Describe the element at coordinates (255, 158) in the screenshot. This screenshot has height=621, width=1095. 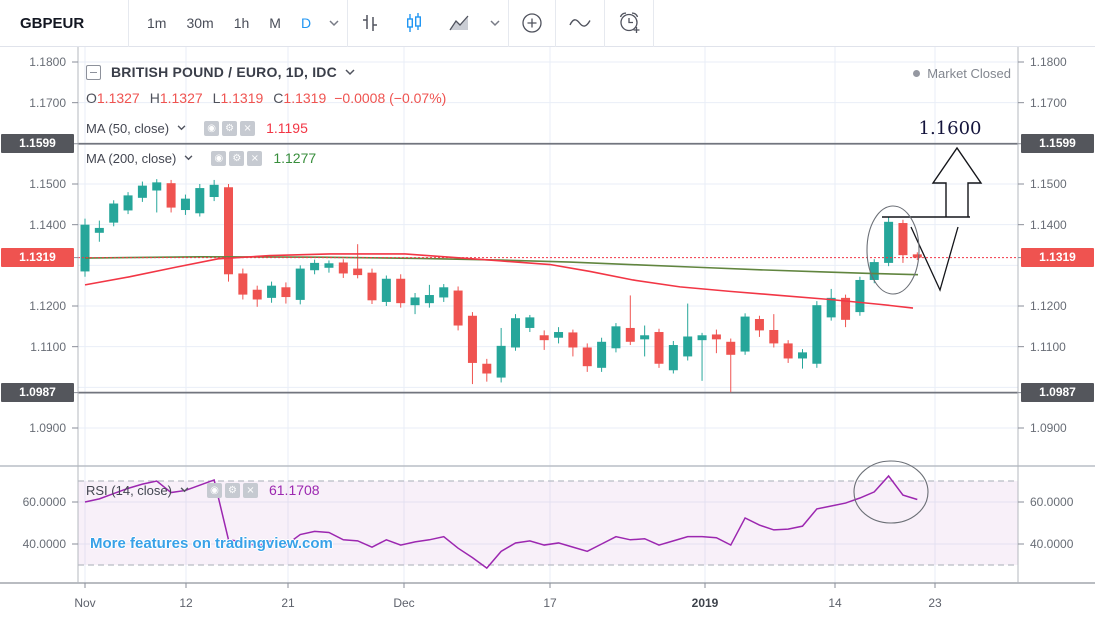
I see `ma200-remove-icon: ×` at that location.